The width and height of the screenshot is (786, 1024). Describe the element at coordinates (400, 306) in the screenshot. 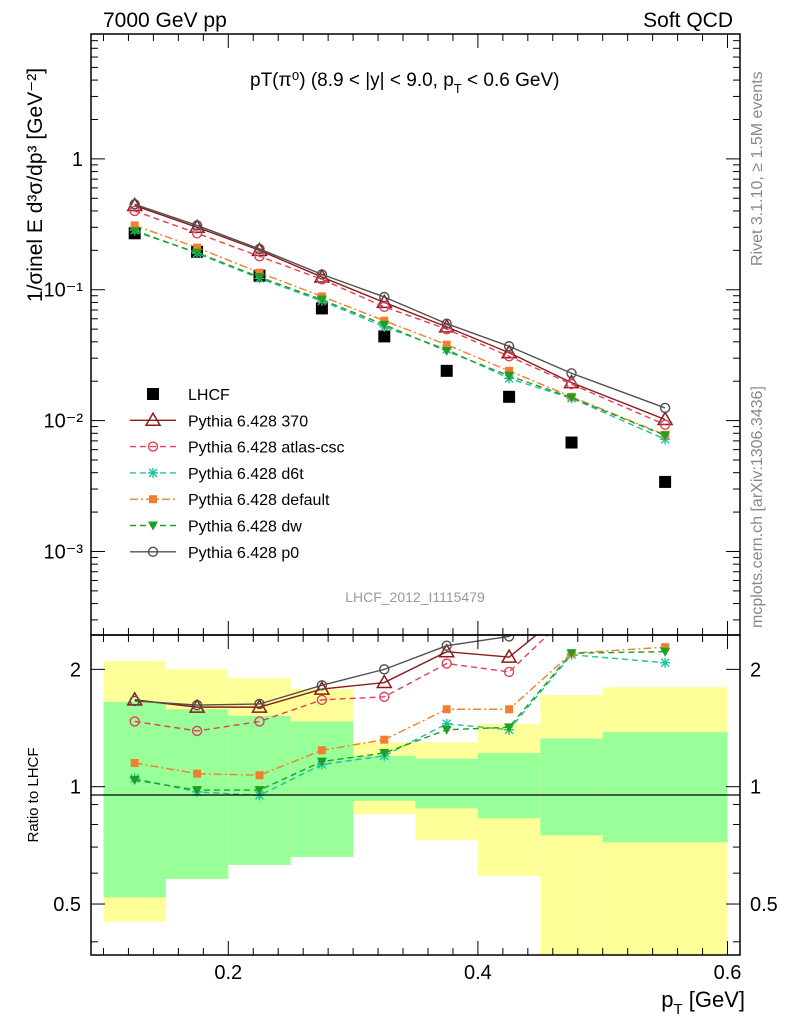

I see `line-p0` at that location.